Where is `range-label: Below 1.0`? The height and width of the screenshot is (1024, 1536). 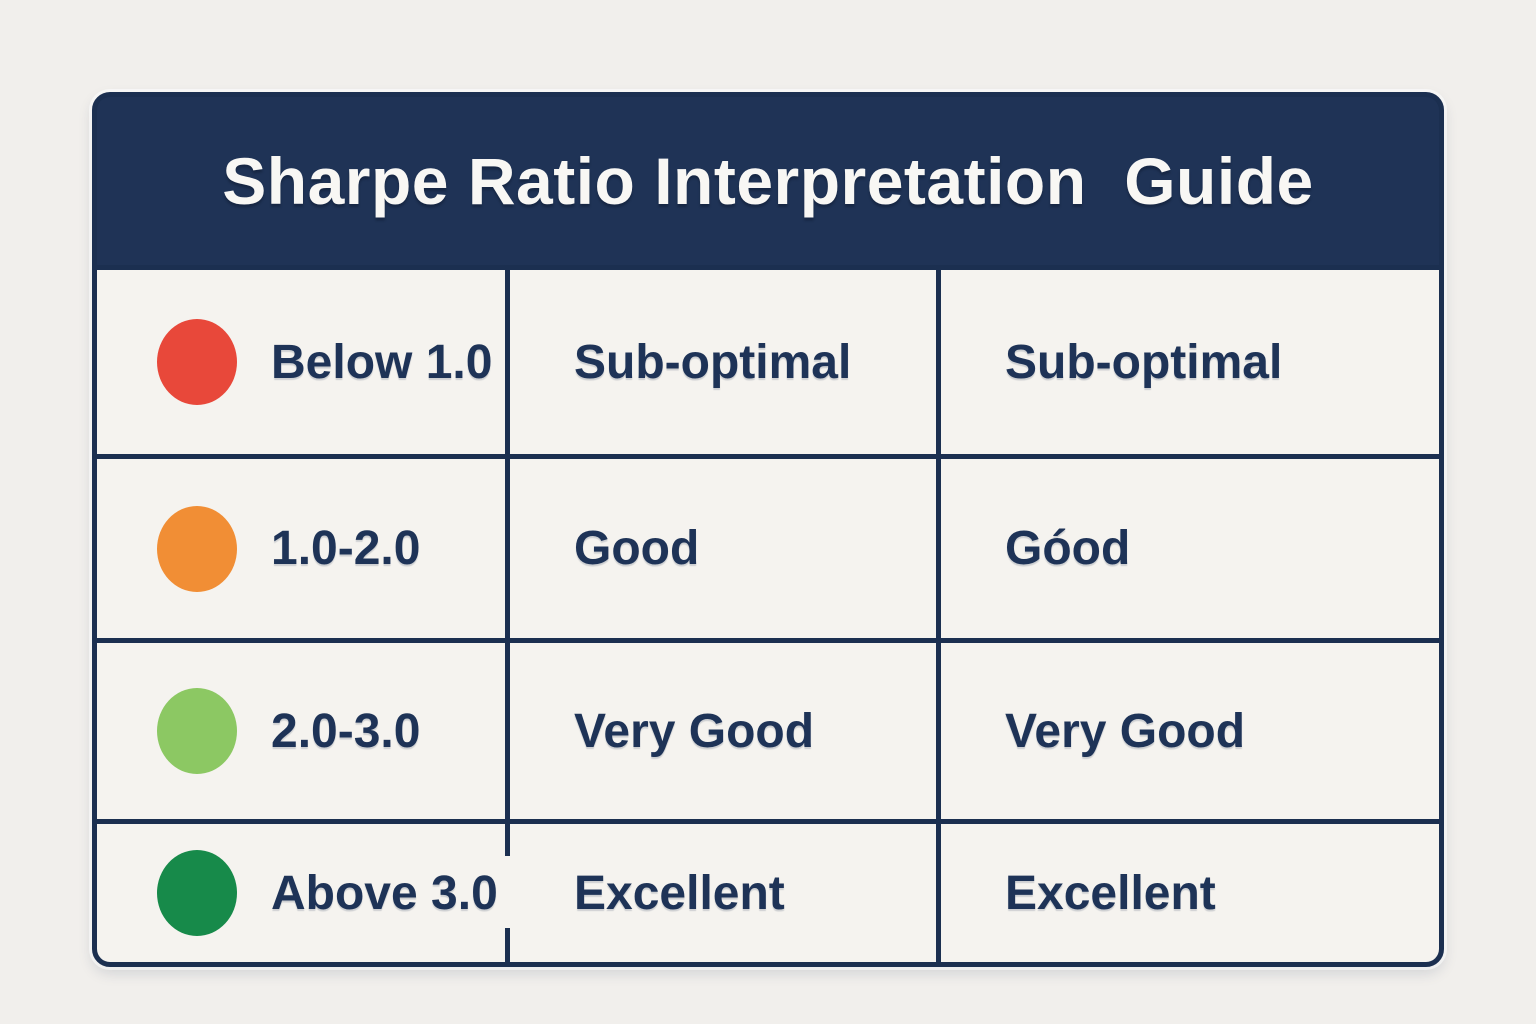 range-label: Below 1.0 is located at coordinates (382, 362).